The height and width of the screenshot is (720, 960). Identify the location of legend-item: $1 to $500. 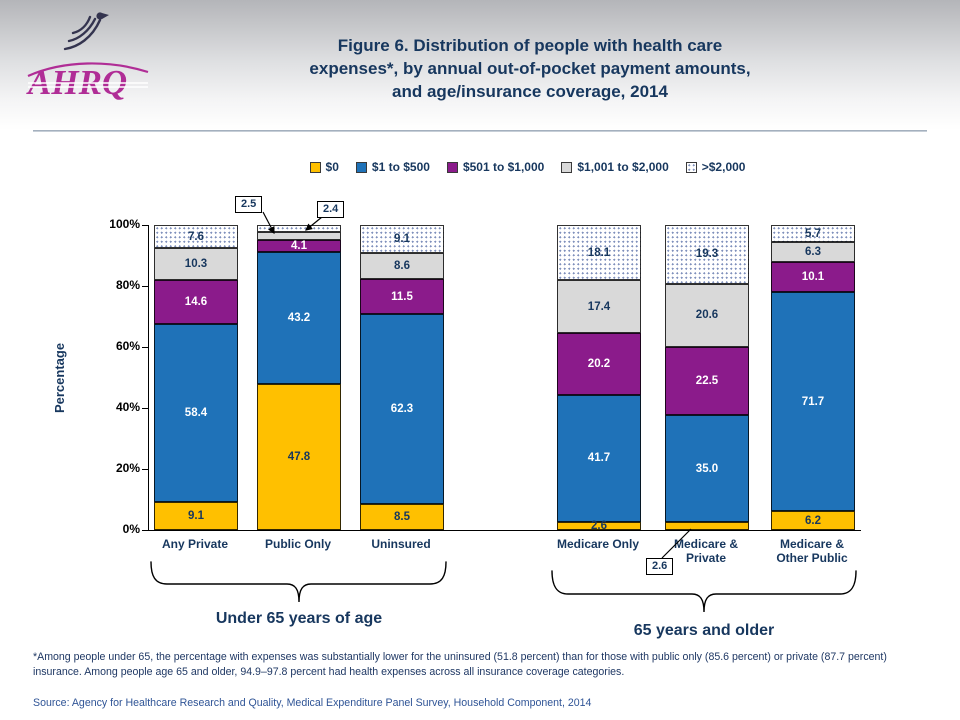
(392, 167).